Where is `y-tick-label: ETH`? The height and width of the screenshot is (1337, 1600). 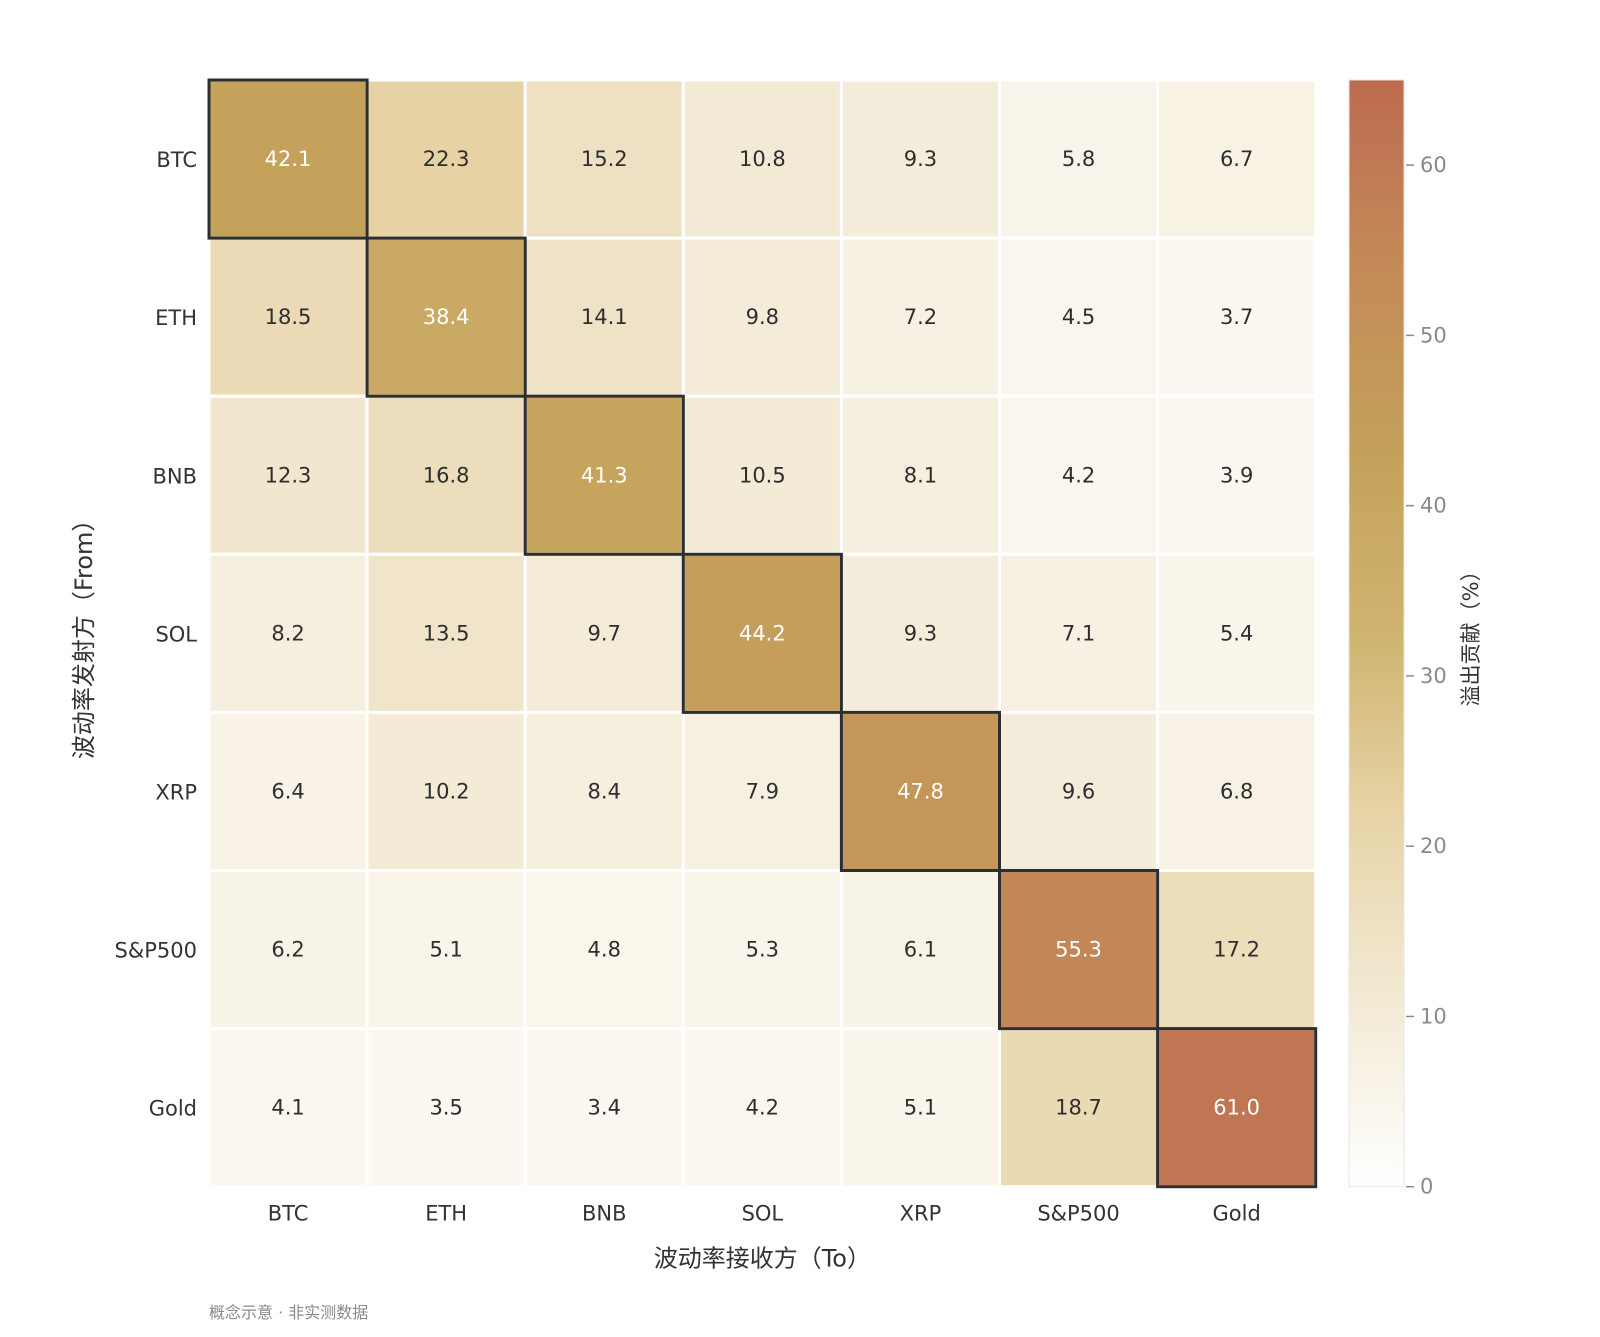
y-tick-label: ETH is located at coordinates (176, 318).